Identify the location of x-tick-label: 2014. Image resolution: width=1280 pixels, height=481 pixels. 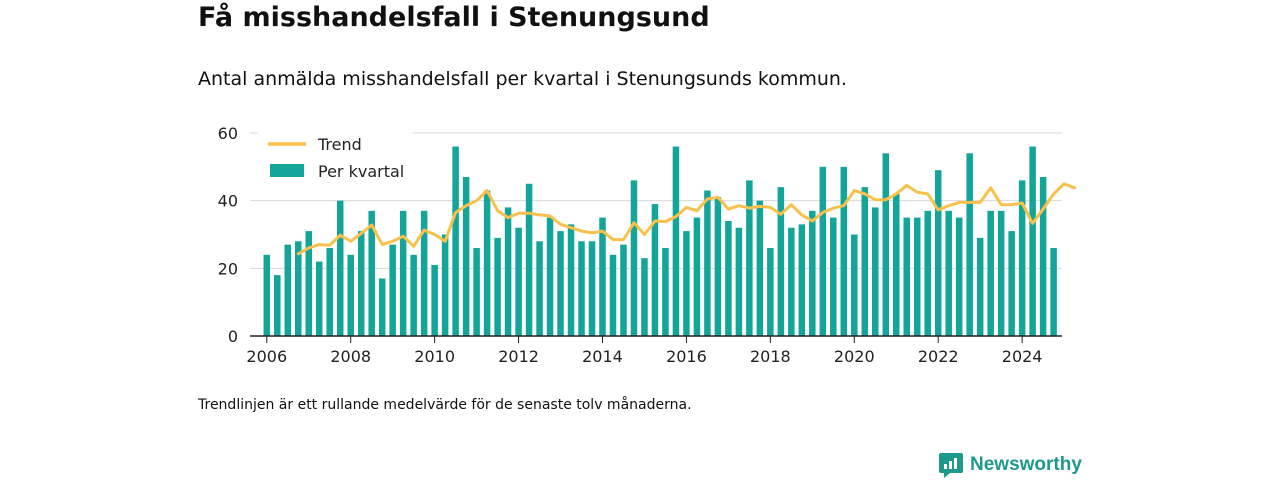
(602, 356).